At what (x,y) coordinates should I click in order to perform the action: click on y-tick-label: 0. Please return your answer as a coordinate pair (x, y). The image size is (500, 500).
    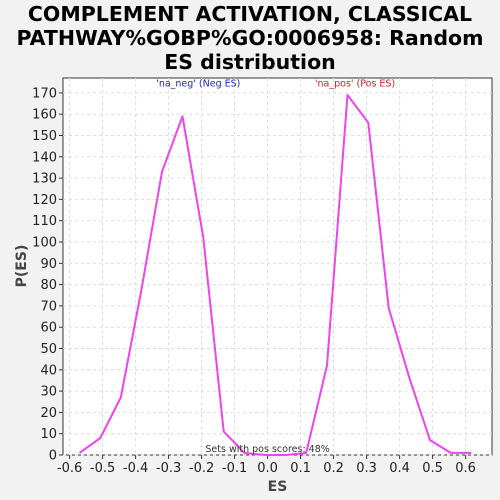
    Looking at the image, I should click on (53, 456).